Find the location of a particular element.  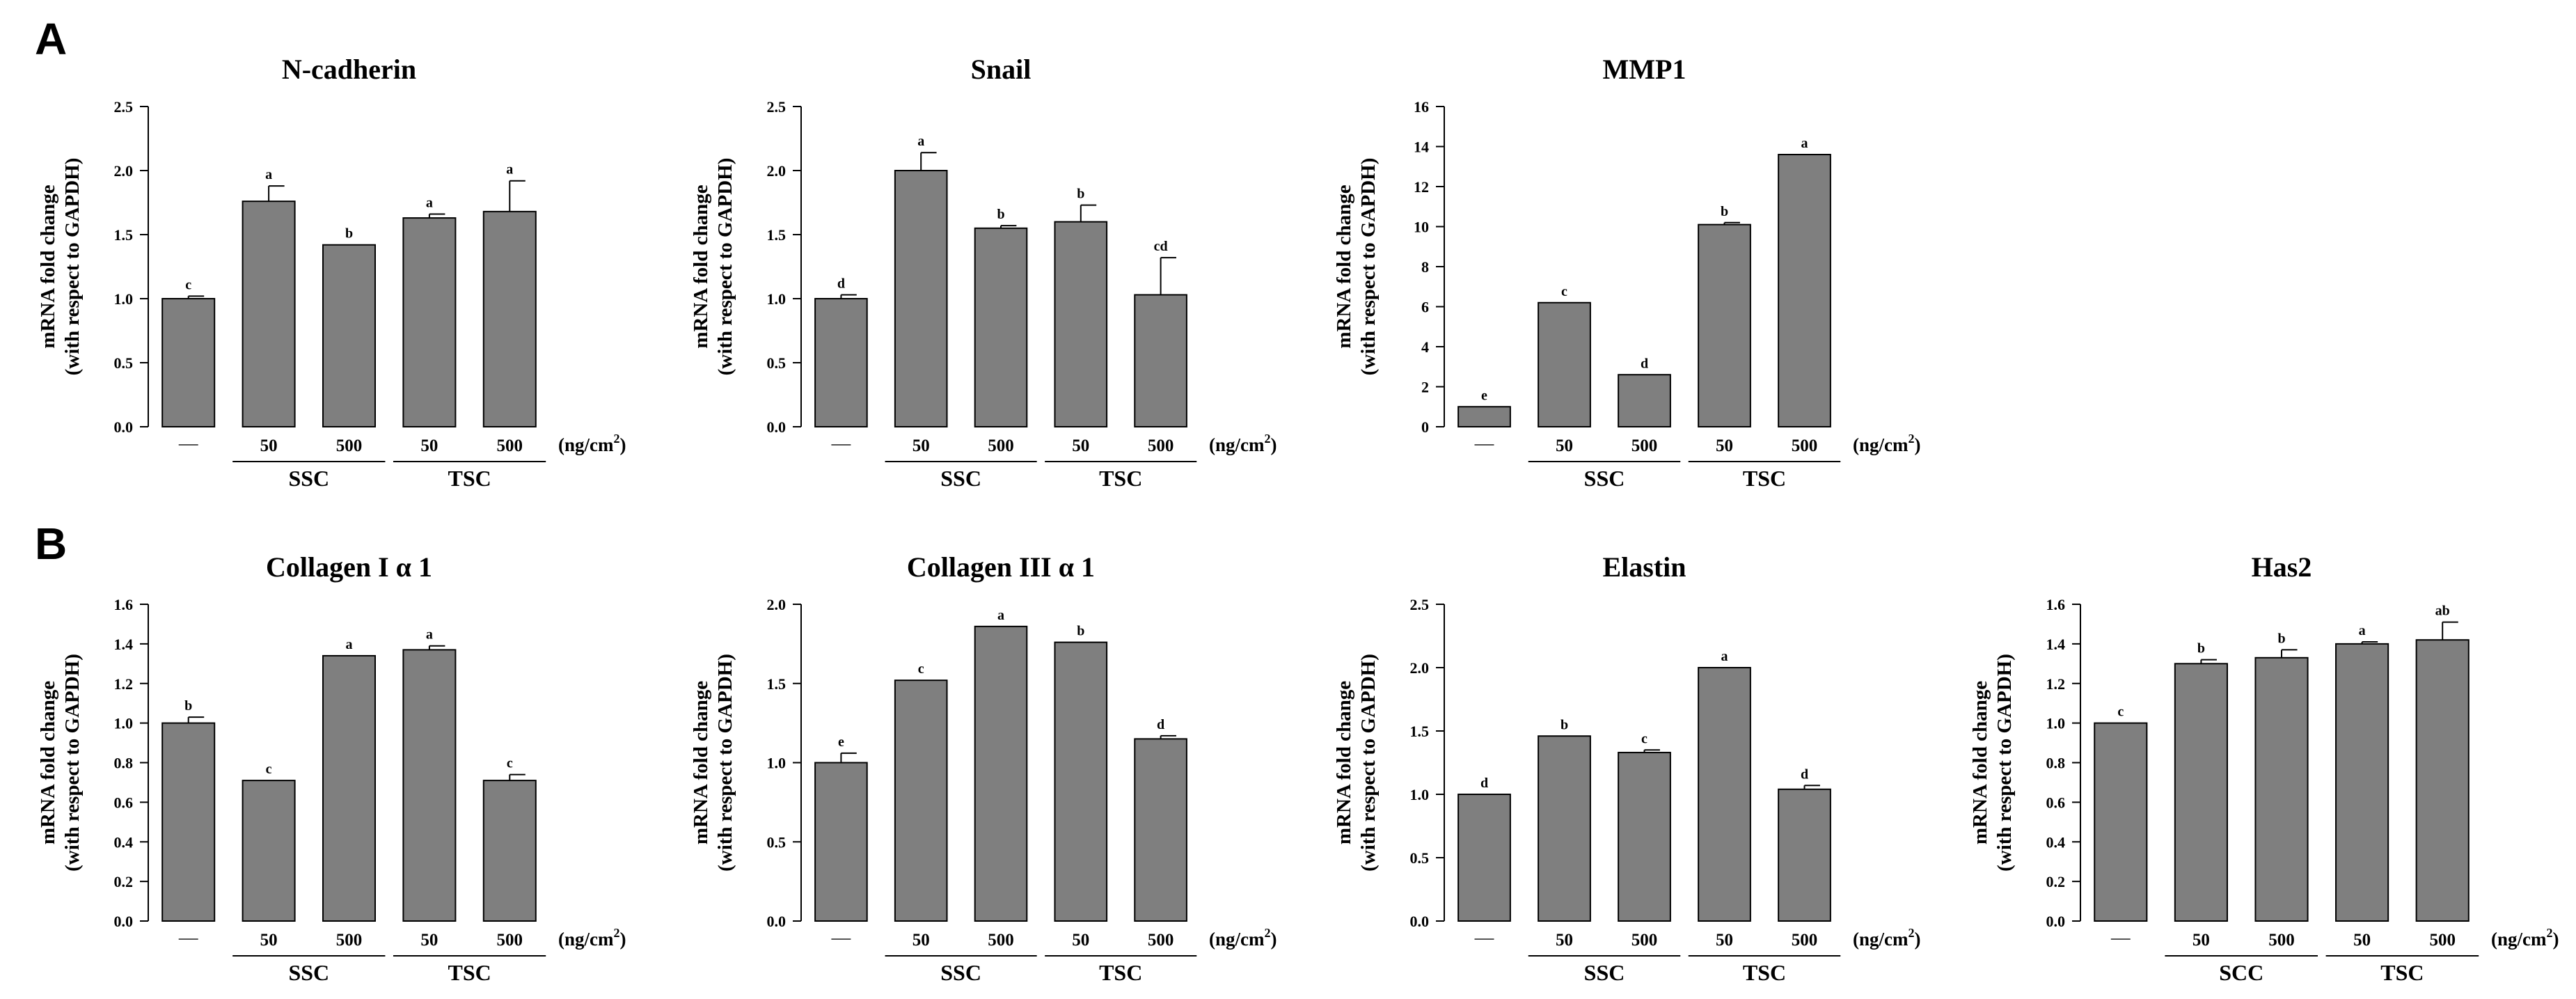

group-label: SCC is located at coordinates (2241, 973).